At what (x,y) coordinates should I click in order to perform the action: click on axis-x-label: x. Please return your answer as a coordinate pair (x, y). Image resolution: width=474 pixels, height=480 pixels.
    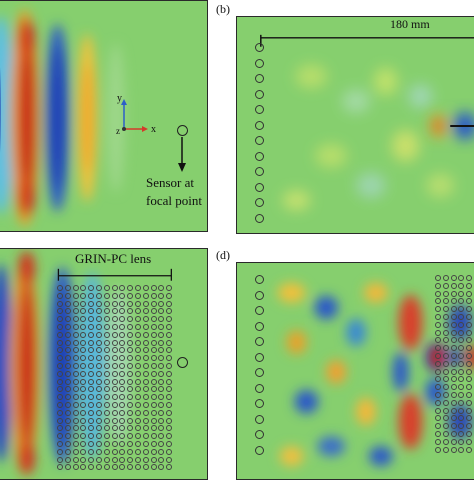
    Looking at the image, I should click on (153, 129).